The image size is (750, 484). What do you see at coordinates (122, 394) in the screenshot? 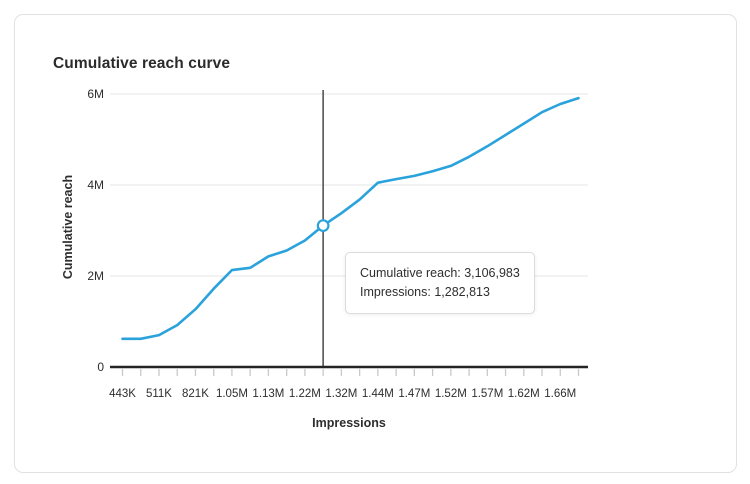
I see `x-tick-label: 443K` at bounding box center [122, 394].